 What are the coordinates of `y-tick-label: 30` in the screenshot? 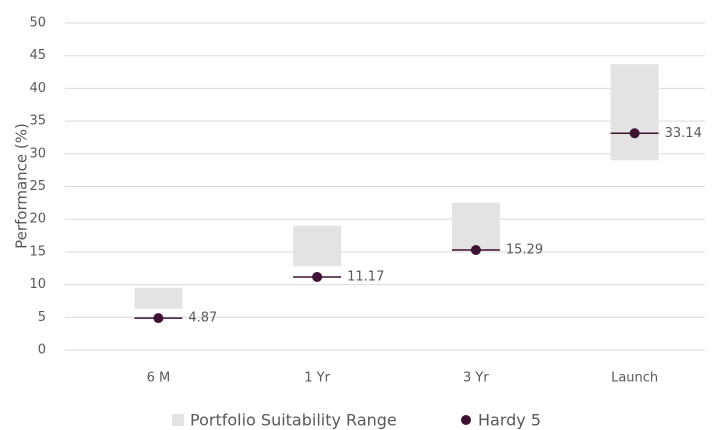 It's located at (37, 153).